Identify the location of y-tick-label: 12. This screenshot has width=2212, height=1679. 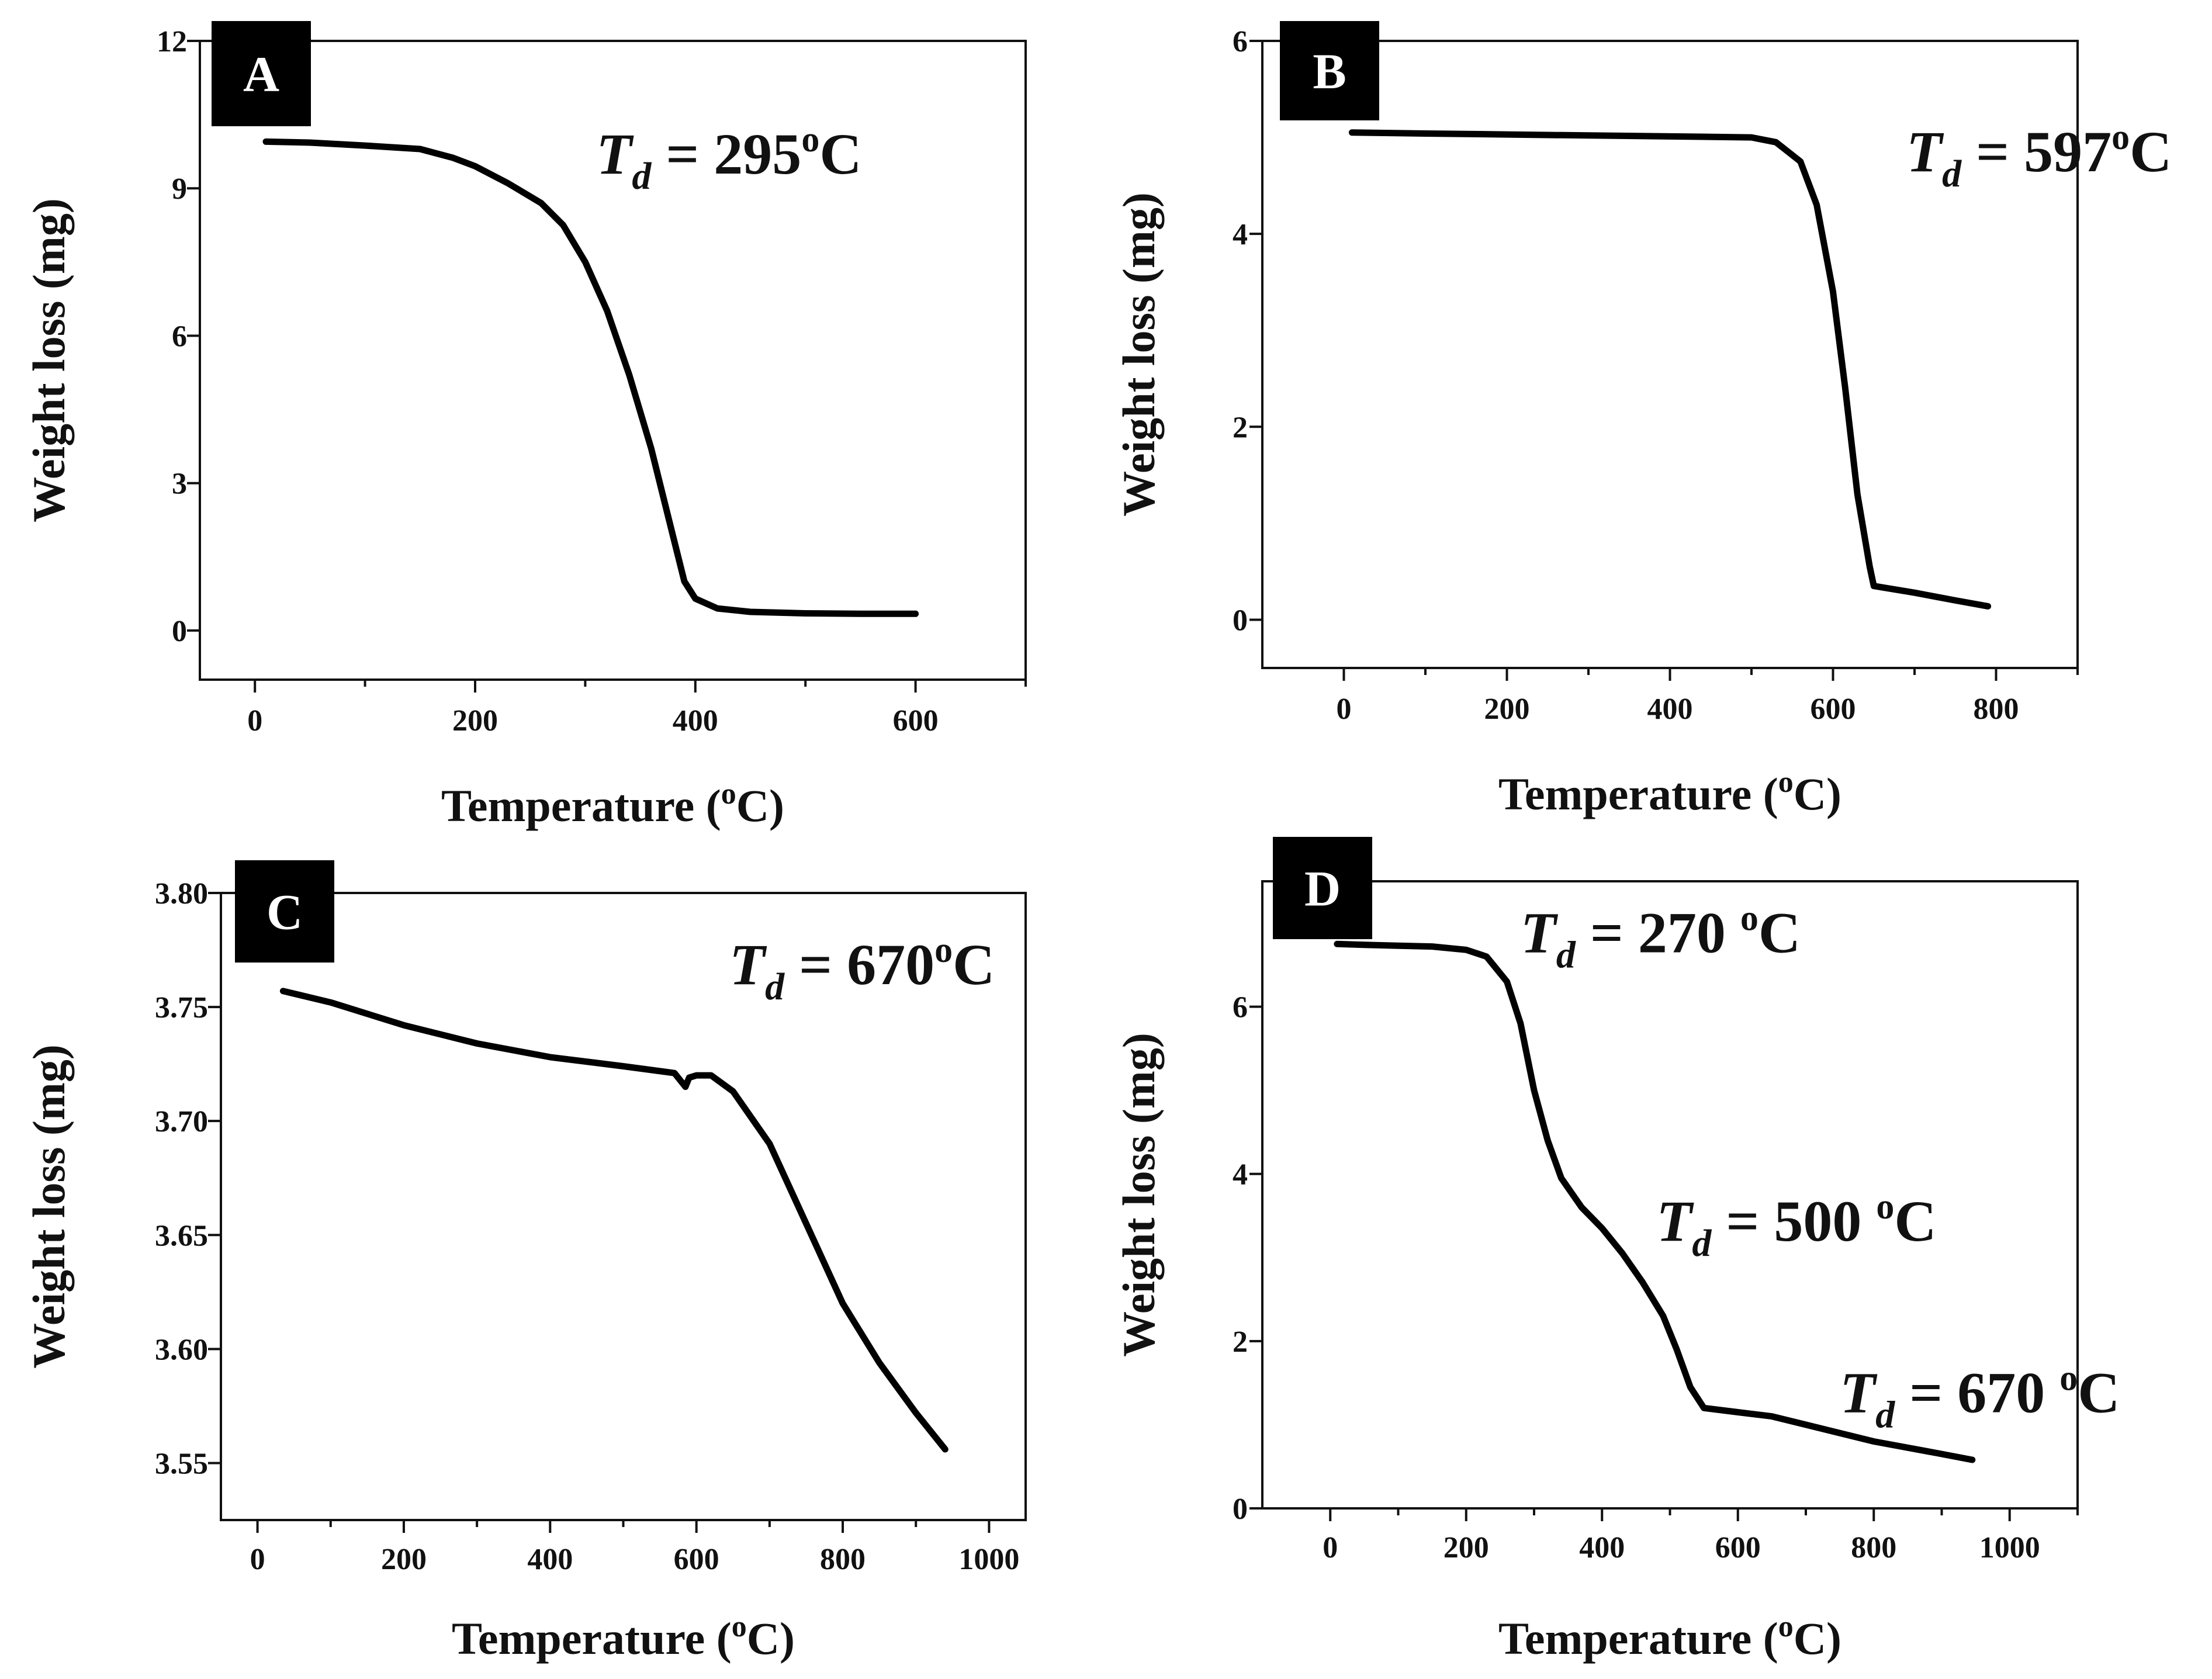
(172, 41).